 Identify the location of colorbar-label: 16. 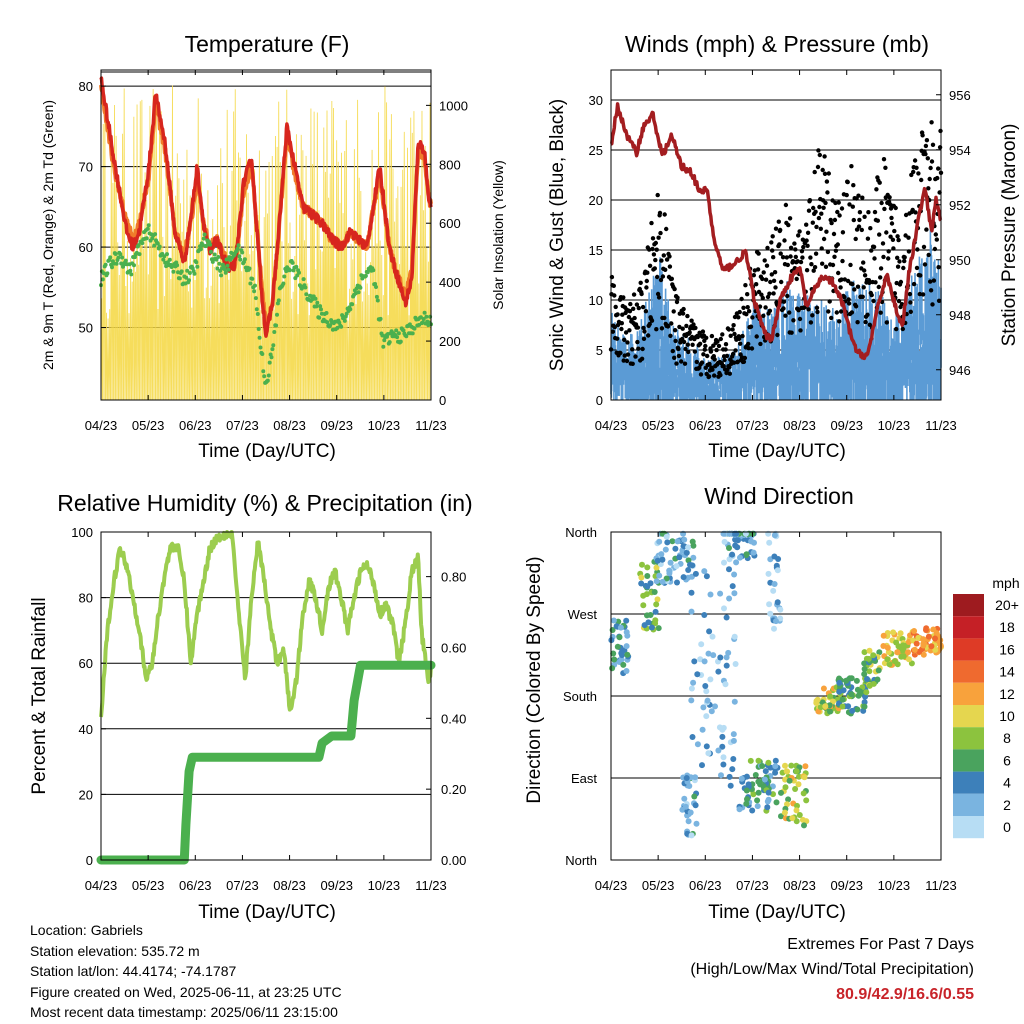
(1007, 649).